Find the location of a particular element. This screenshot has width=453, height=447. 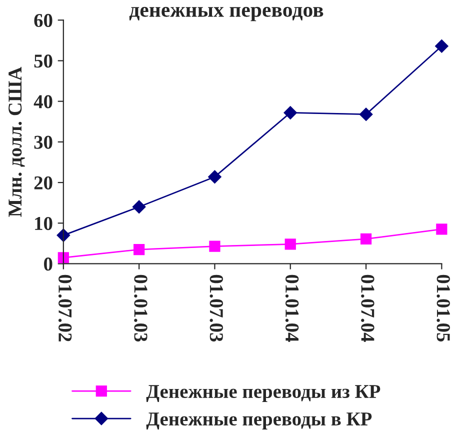

x-tick-label: 01.07.04 is located at coordinates (367, 308).